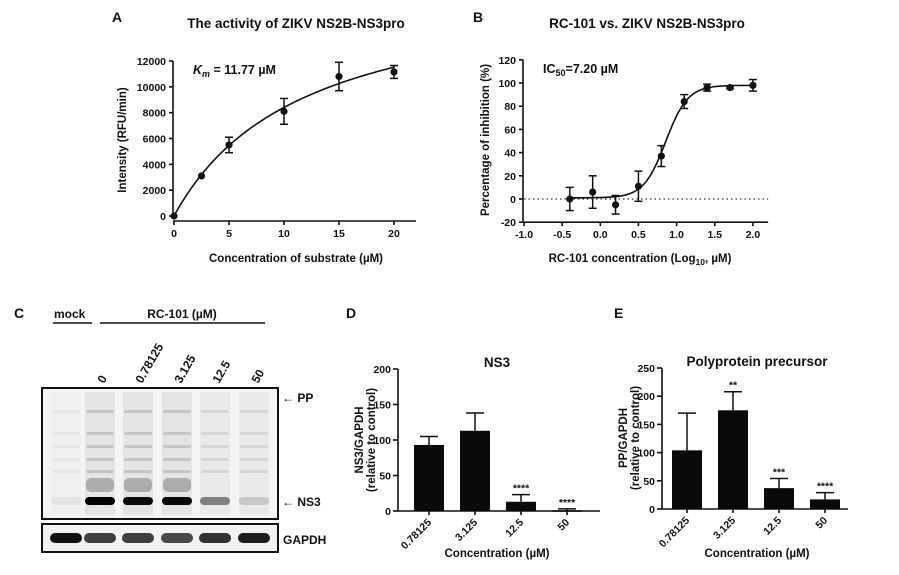  What do you see at coordinates (155, 114) in the screenshot?
I see `y-tick-label: 8000` at bounding box center [155, 114].